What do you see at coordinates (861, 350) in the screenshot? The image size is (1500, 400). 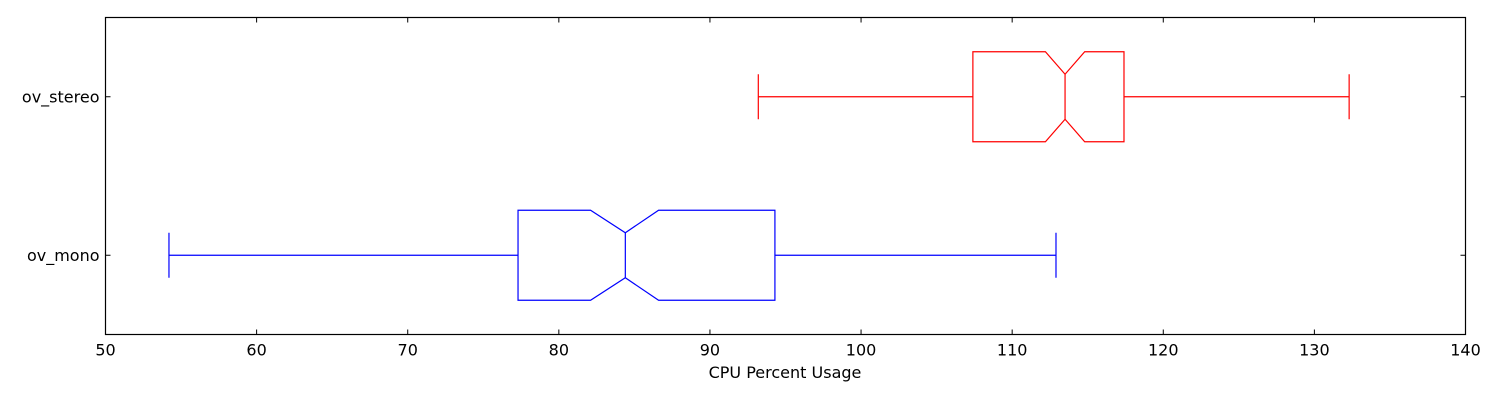 I see `x-tick-label: 100` at bounding box center [861, 350].